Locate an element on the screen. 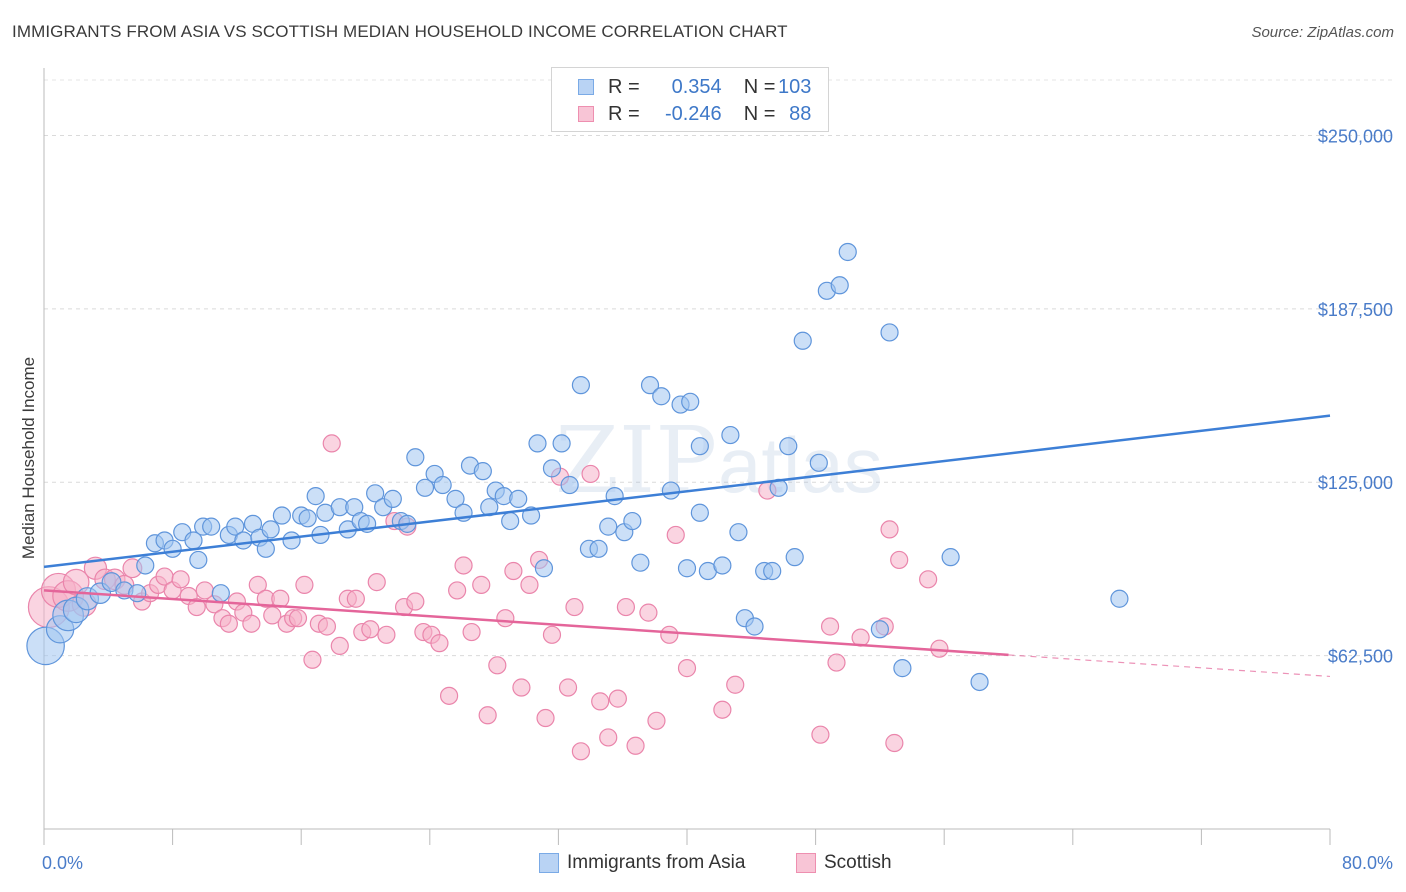 Image resolution: width=1406 pixels, height=892 pixels. legend-r-value-asia: 0.354 is located at coordinates (696, 86).